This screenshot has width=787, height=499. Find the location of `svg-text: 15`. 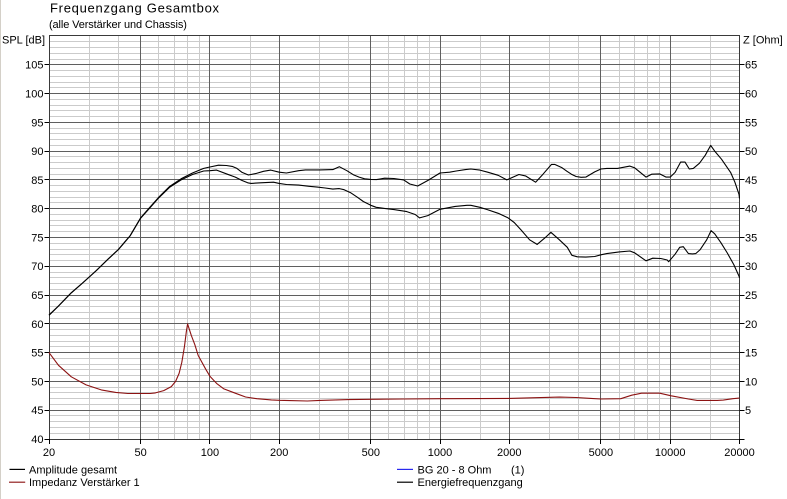

svg-text: 15 is located at coordinates (751, 354).